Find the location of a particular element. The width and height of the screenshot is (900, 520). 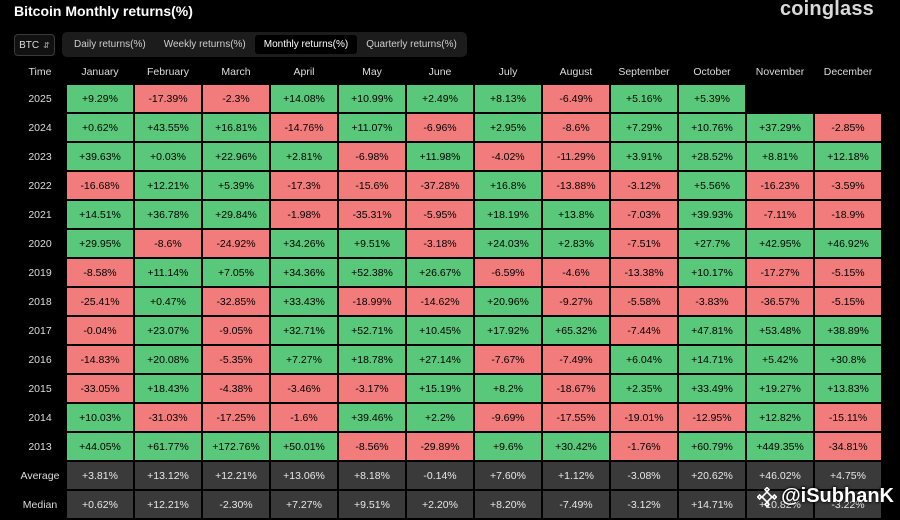

return-cell: +2.49% is located at coordinates (440, 98).